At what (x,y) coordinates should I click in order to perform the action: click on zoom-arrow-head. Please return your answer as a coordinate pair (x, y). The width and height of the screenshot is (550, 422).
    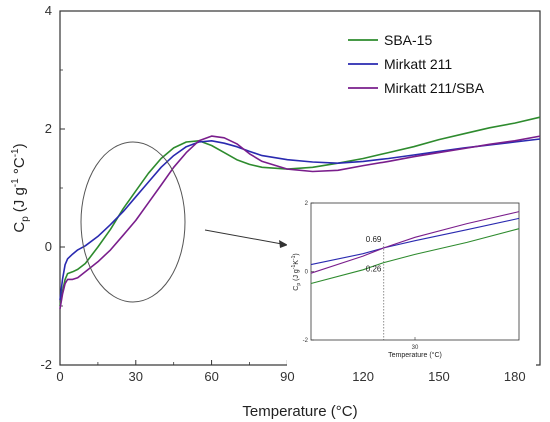
    Looking at the image, I should click on (283, 244).